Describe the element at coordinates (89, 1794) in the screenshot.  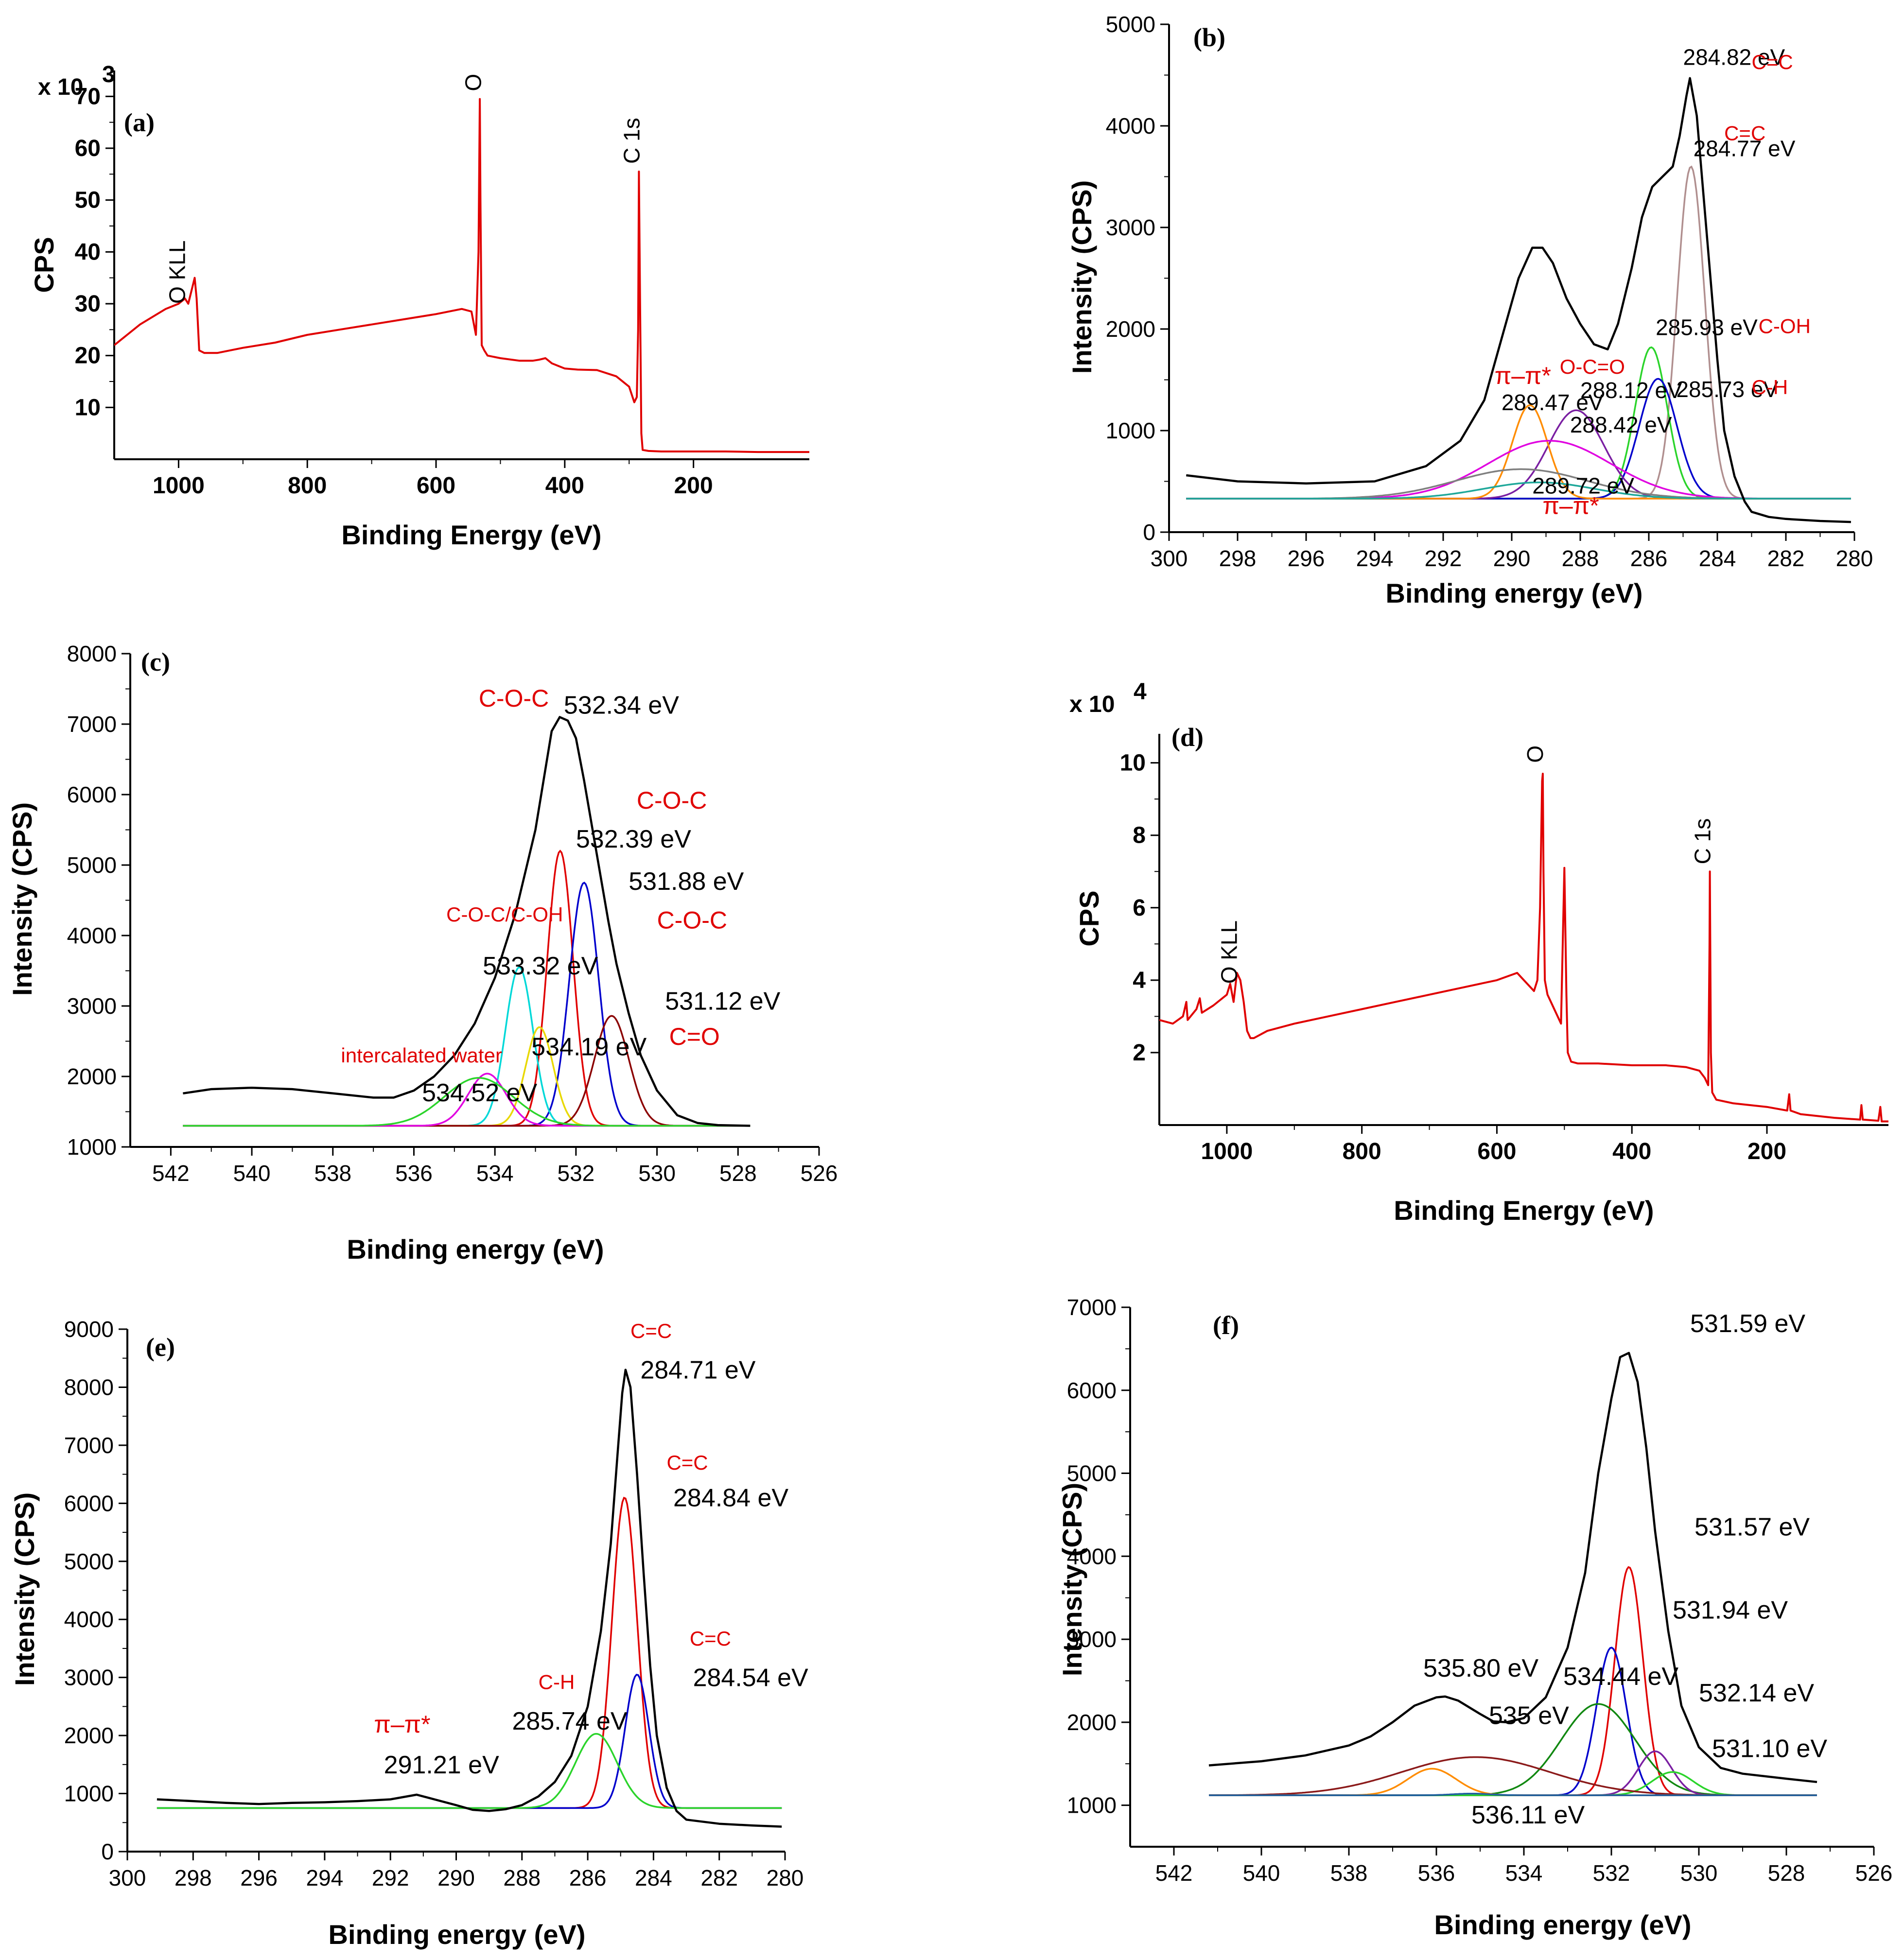
I see `y-tick-label: 1000` at that location.